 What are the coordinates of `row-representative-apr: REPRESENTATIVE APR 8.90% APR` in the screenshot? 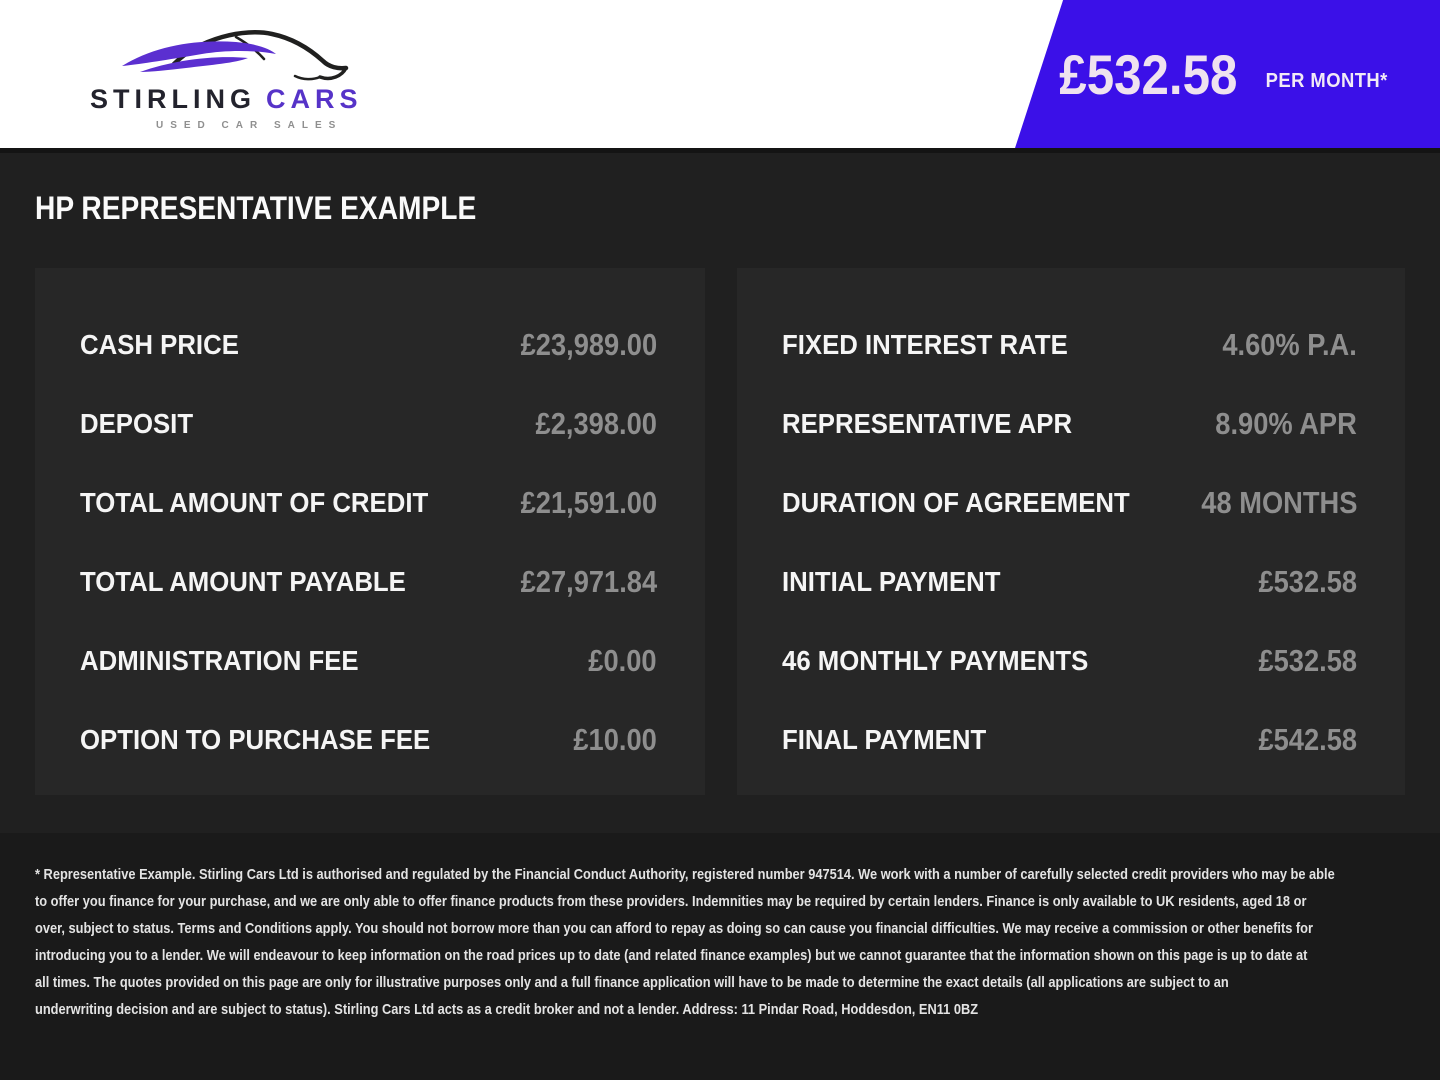 It's located at (1069, 423).